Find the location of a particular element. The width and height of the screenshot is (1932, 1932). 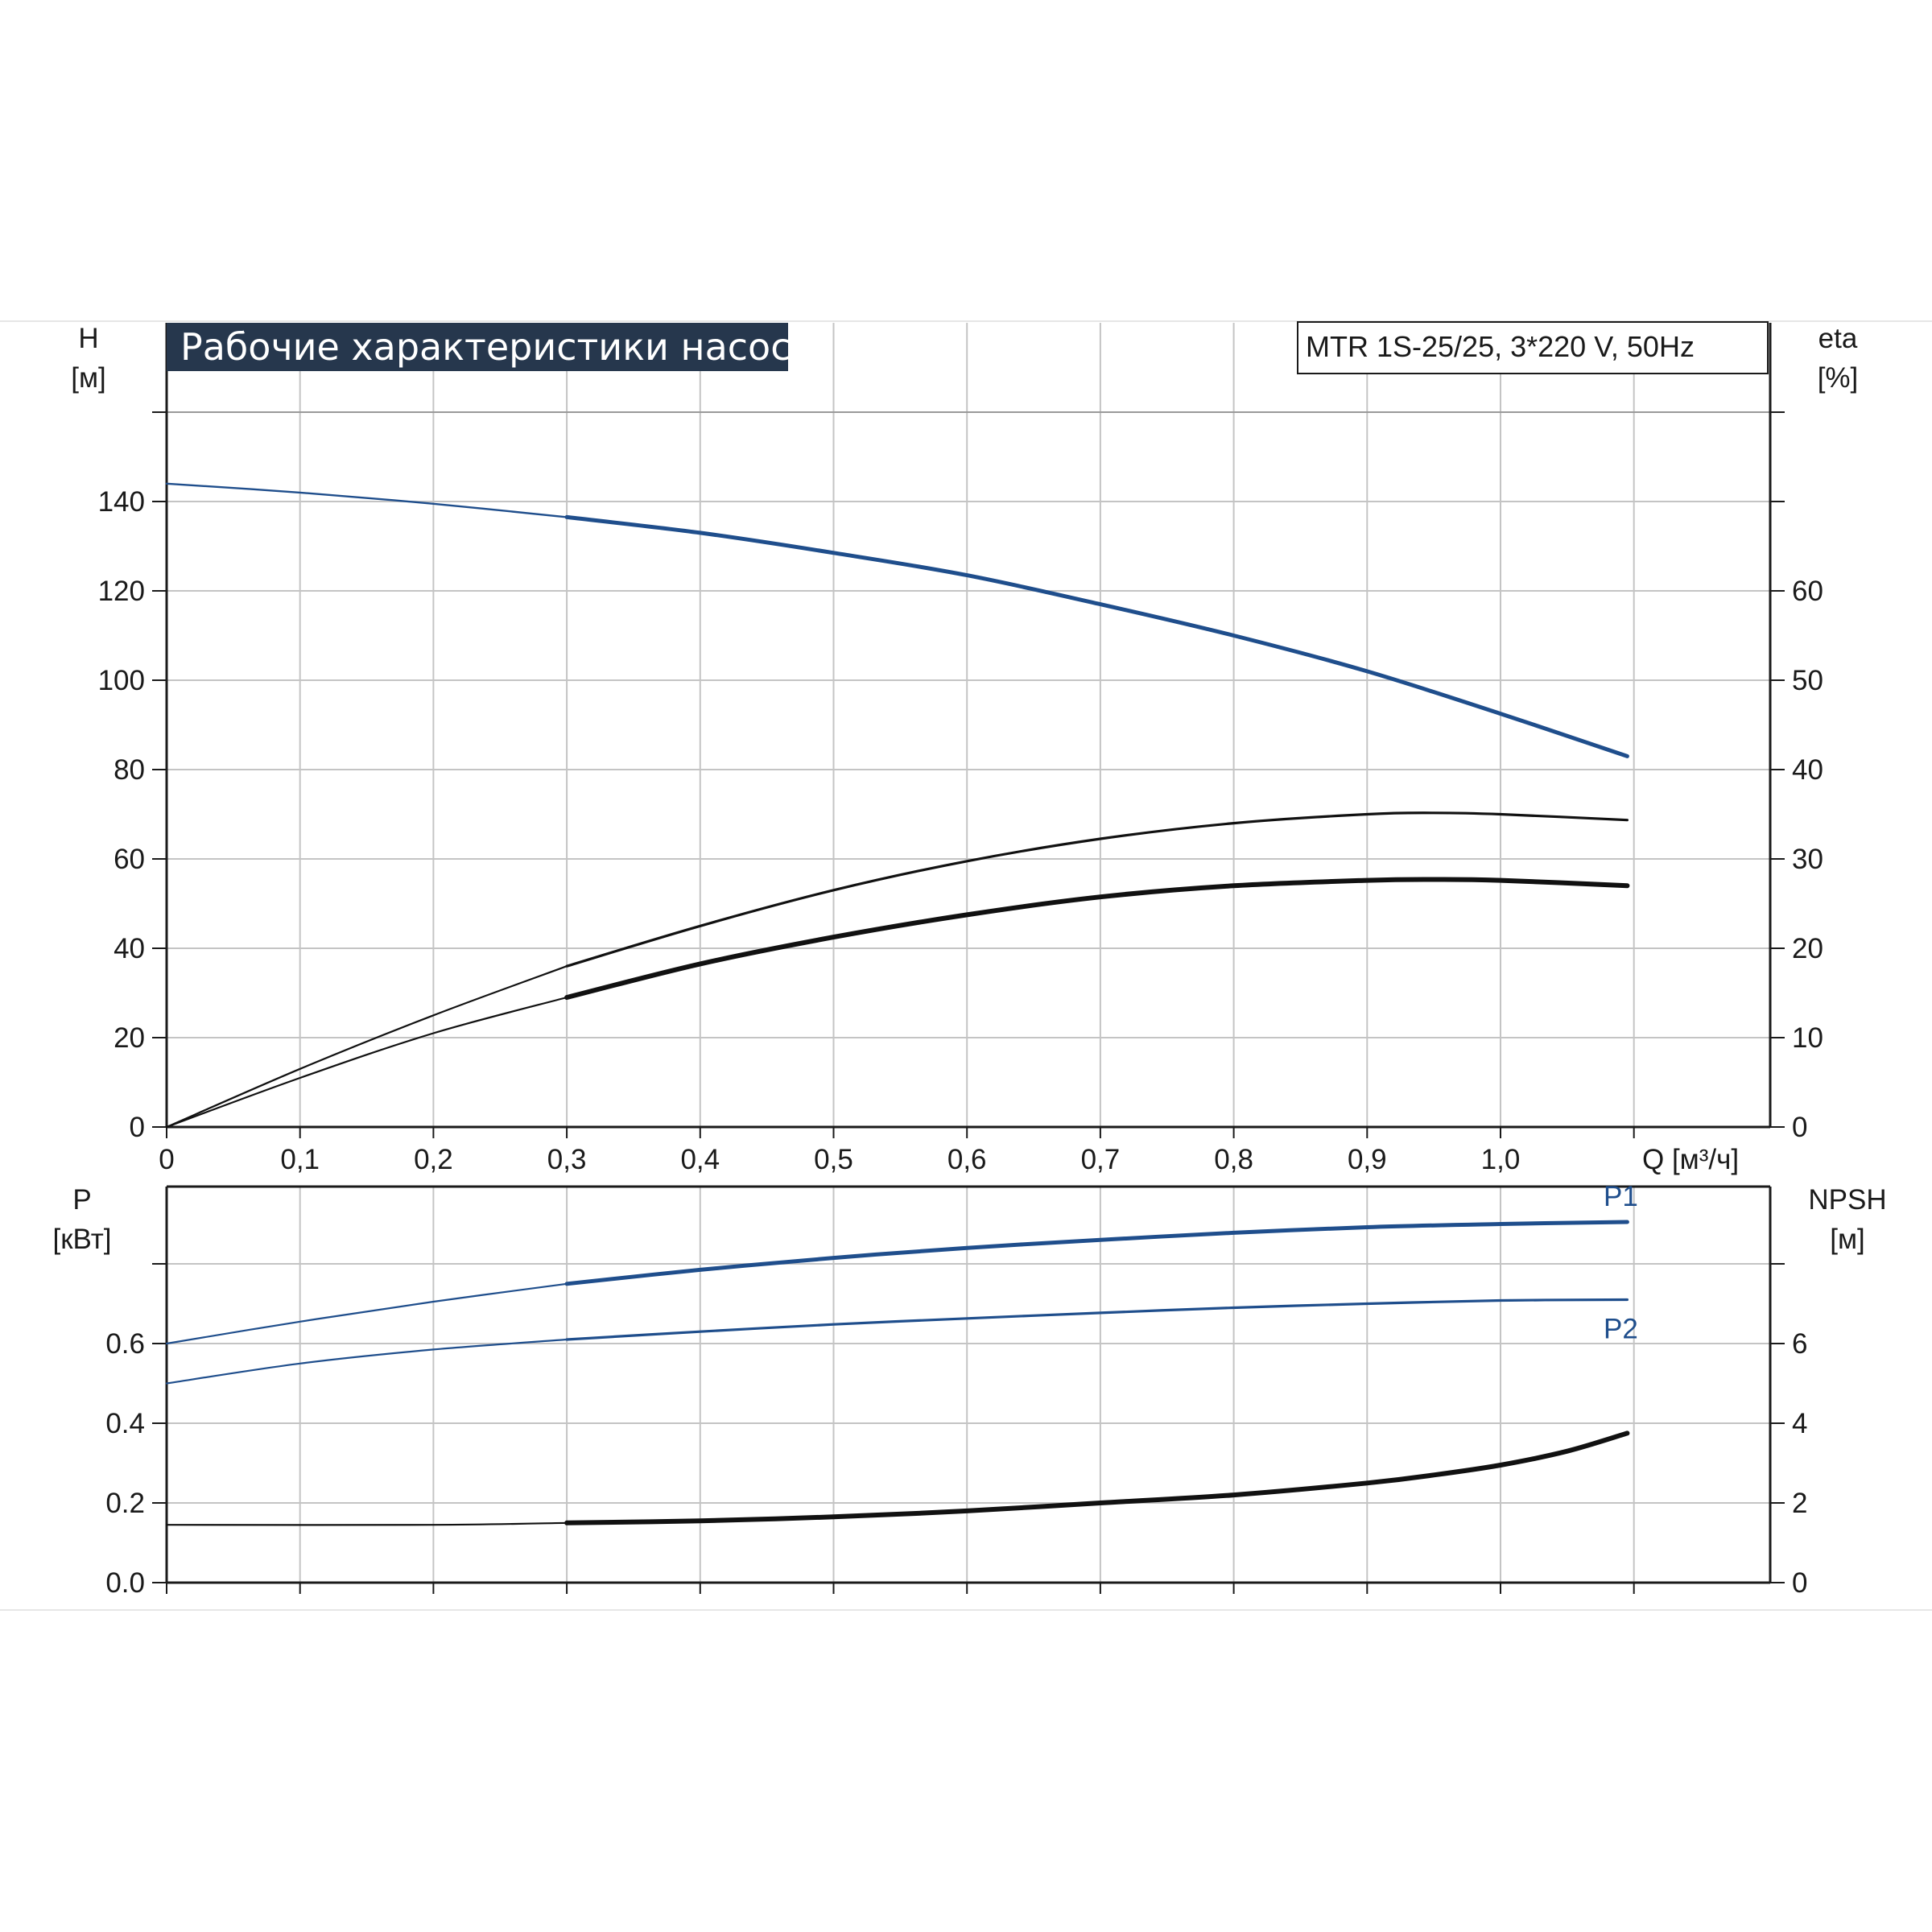

right-axis-title: eta is located at coordinates (1838, 338).